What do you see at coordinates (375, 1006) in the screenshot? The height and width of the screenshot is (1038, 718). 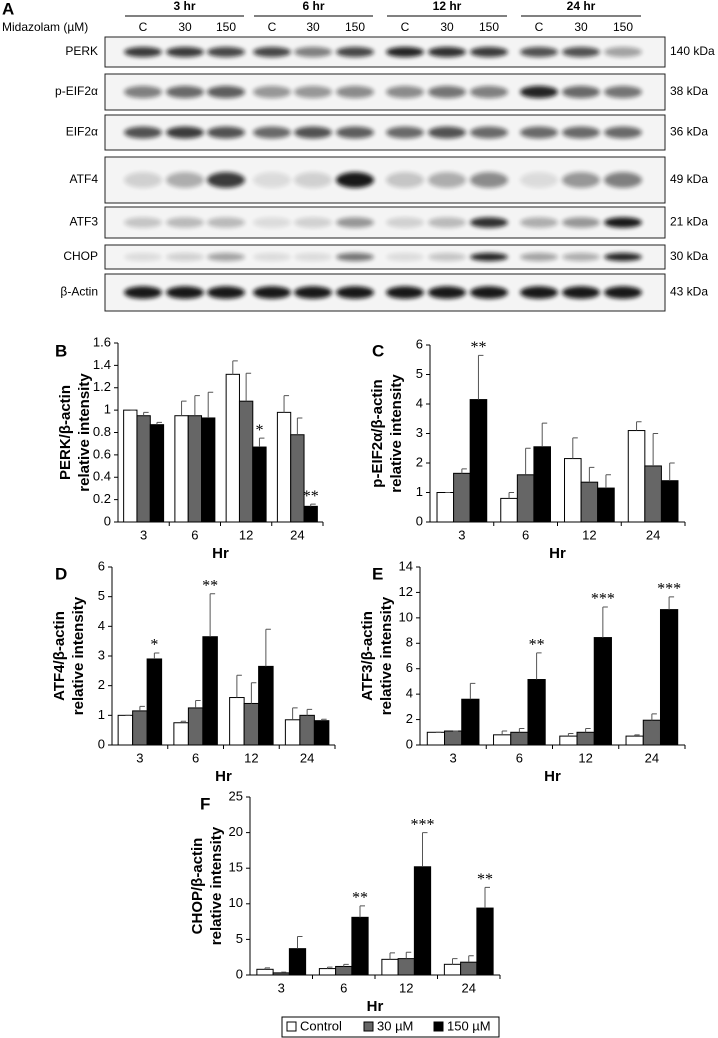 I see `x-axis-label: Hr` at bounding box center [375, 1006].